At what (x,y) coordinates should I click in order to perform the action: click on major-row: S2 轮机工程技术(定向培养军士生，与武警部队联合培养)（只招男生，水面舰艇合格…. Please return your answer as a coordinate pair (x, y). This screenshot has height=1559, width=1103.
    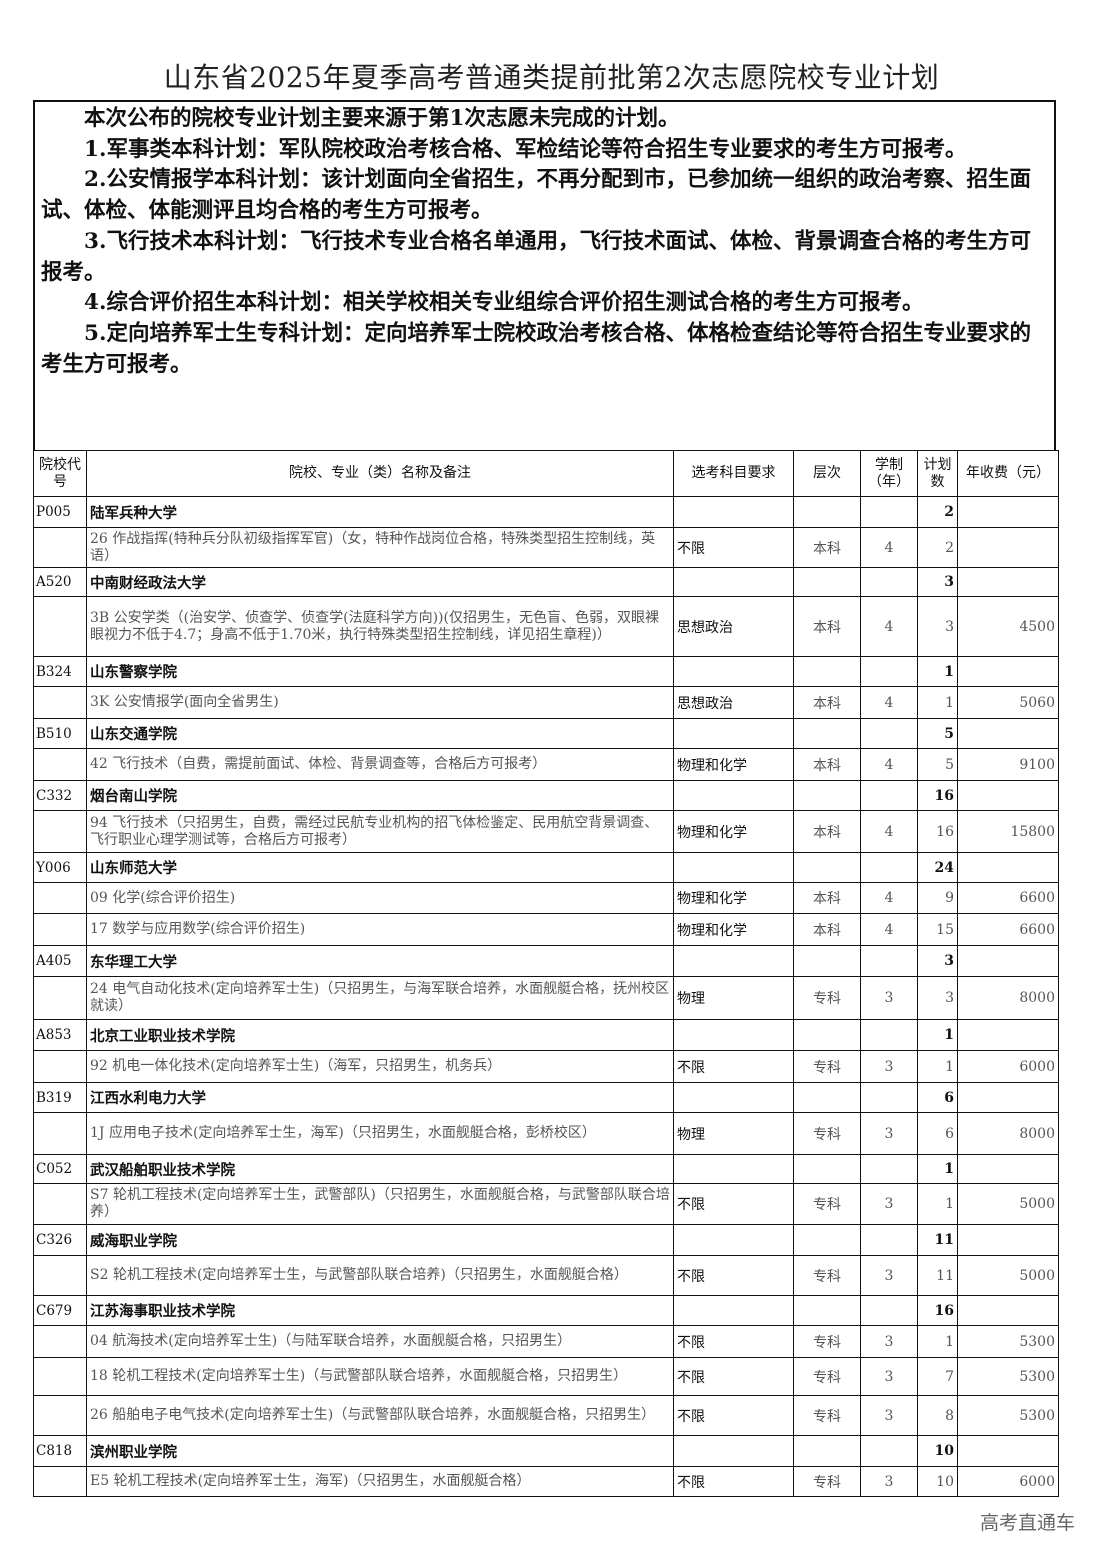
    Looking at the image, I should click on (546, 1275).